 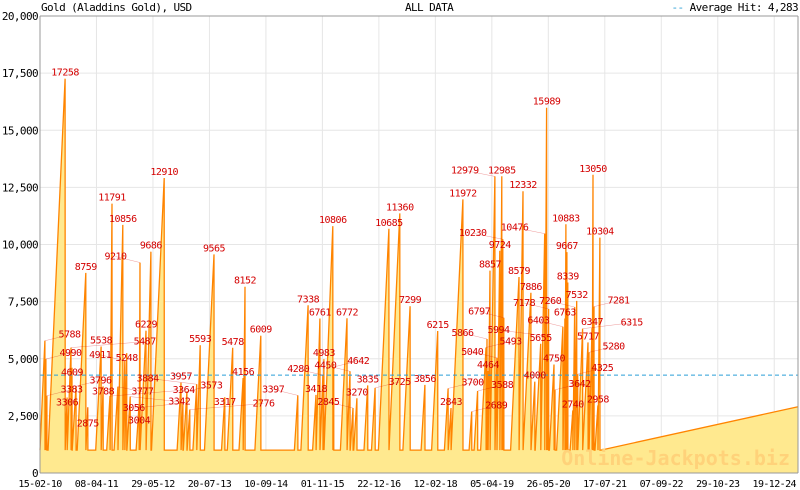 I want to click on y-tick-label: 5,000, so click(x=23, y=359).